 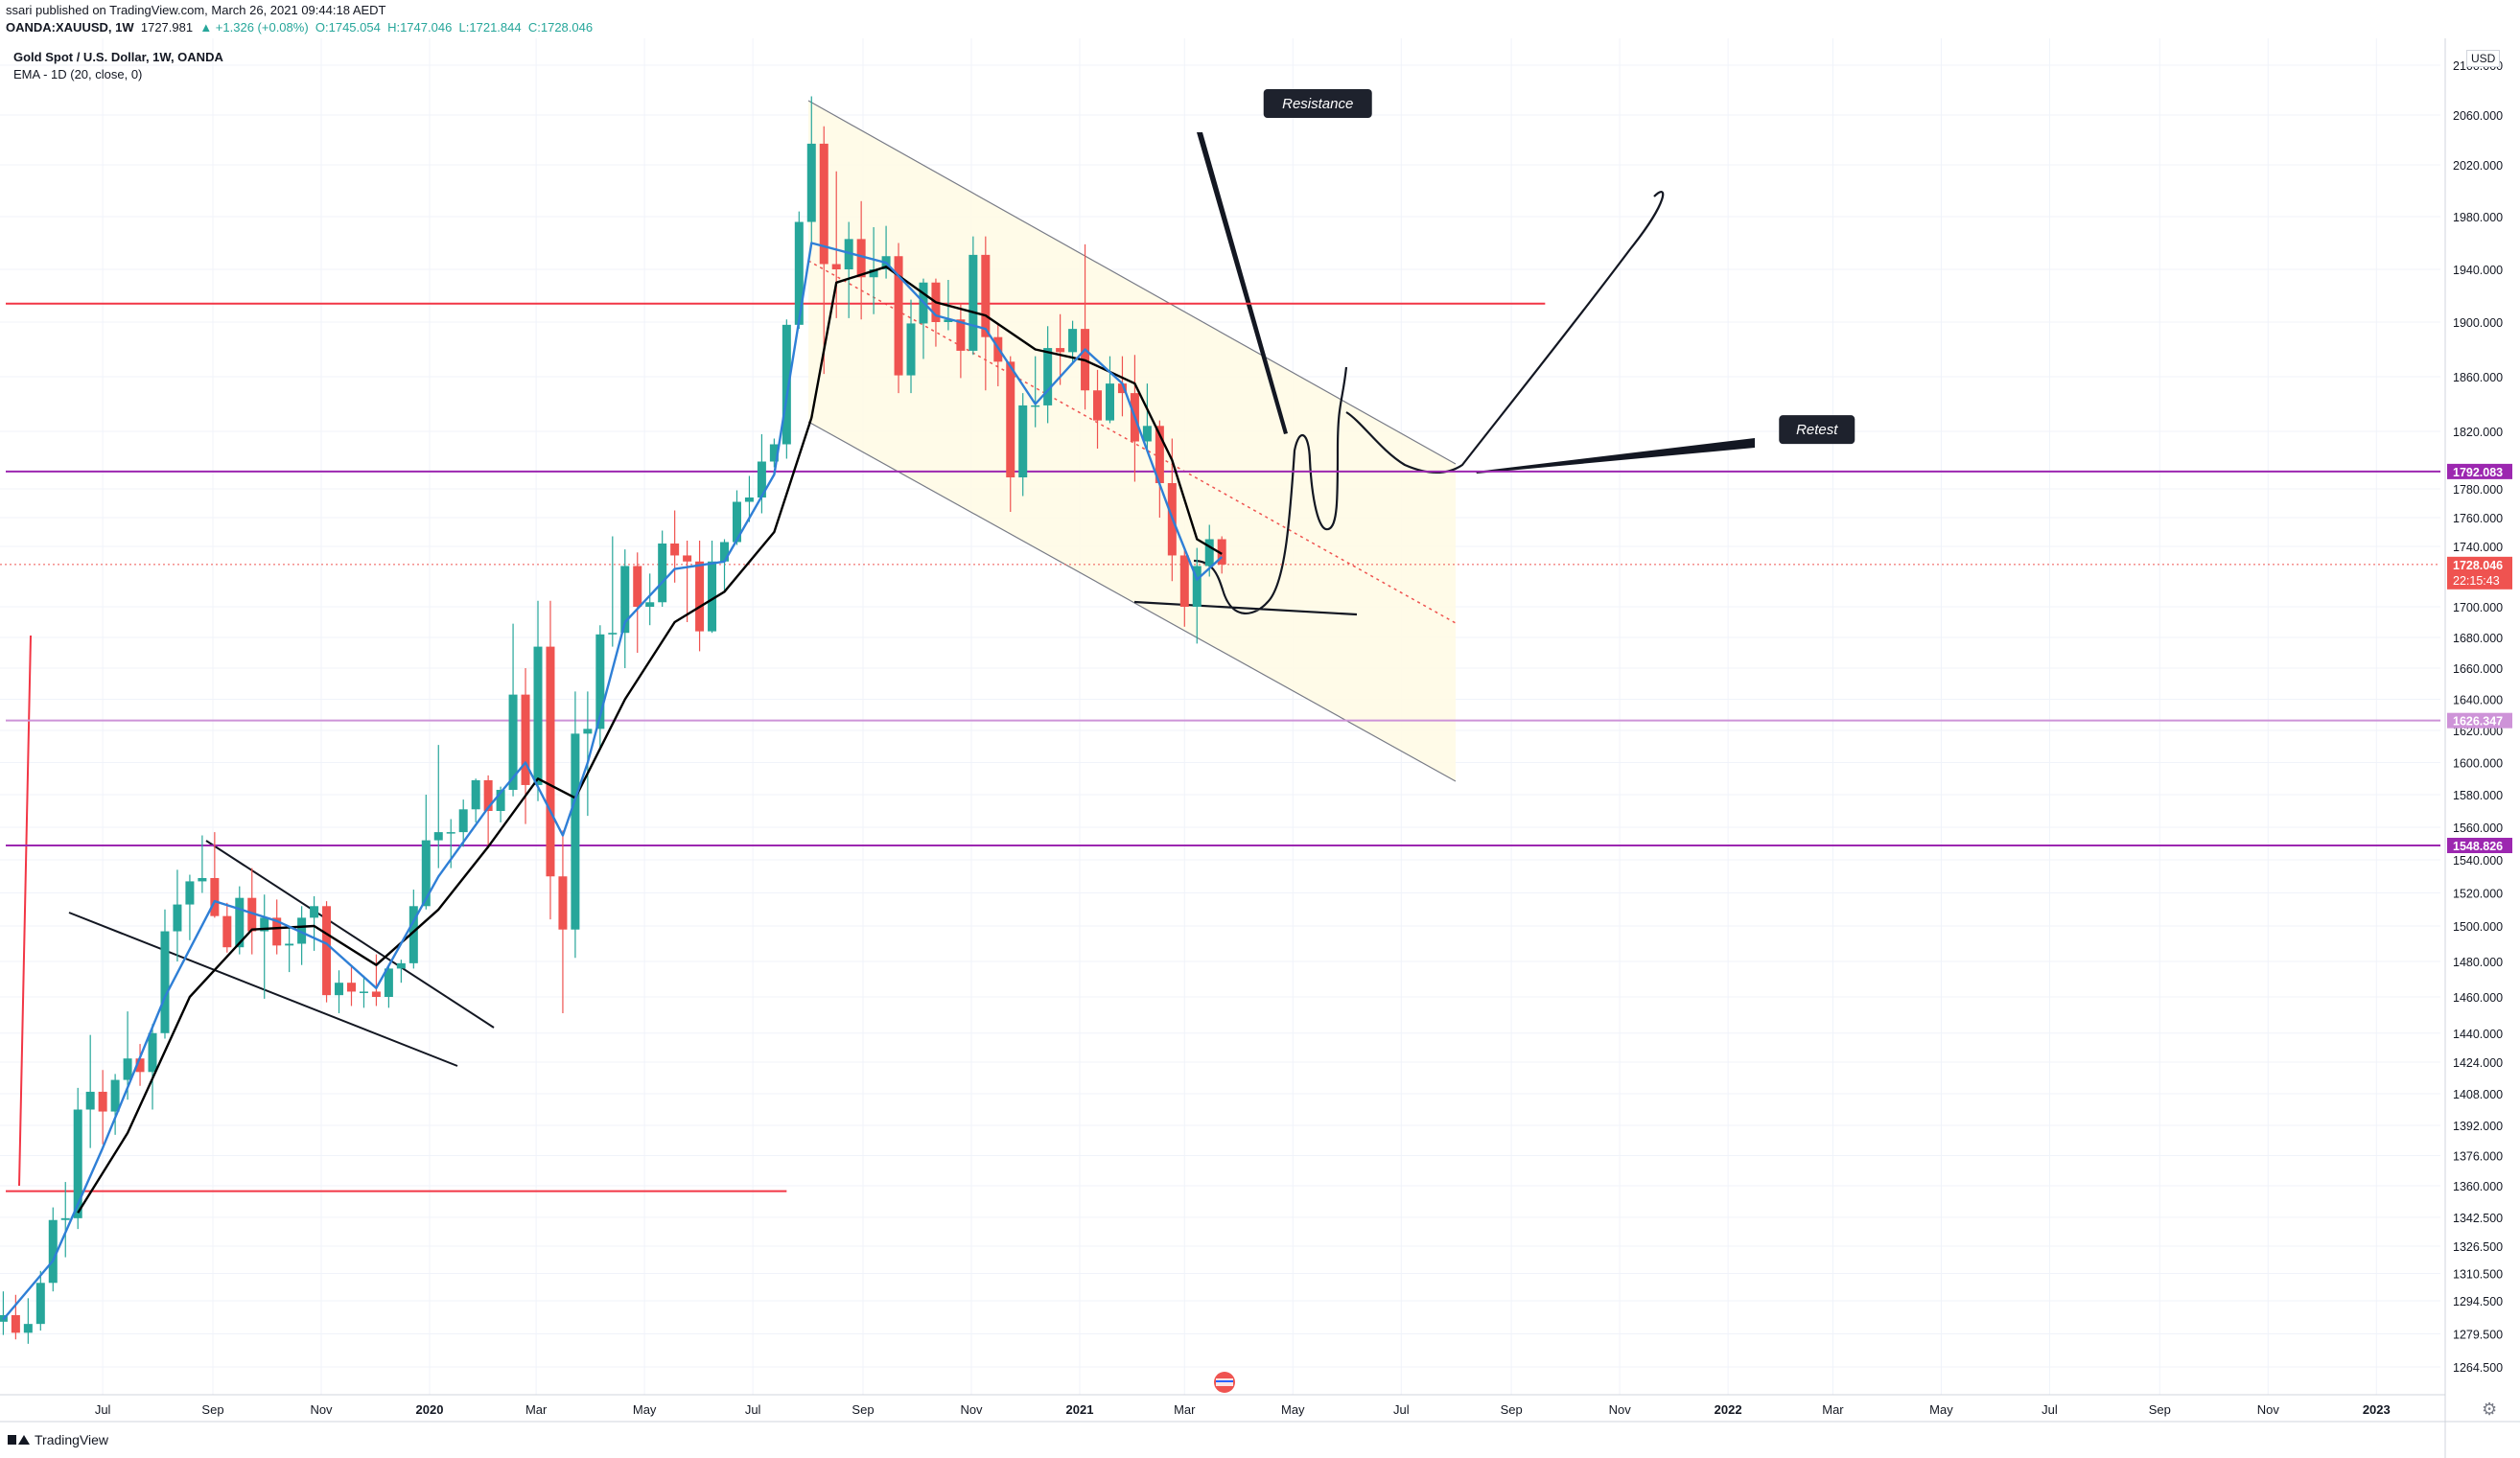 I want to click on tradingview-logo-icon, so click(x=19, y=1439).